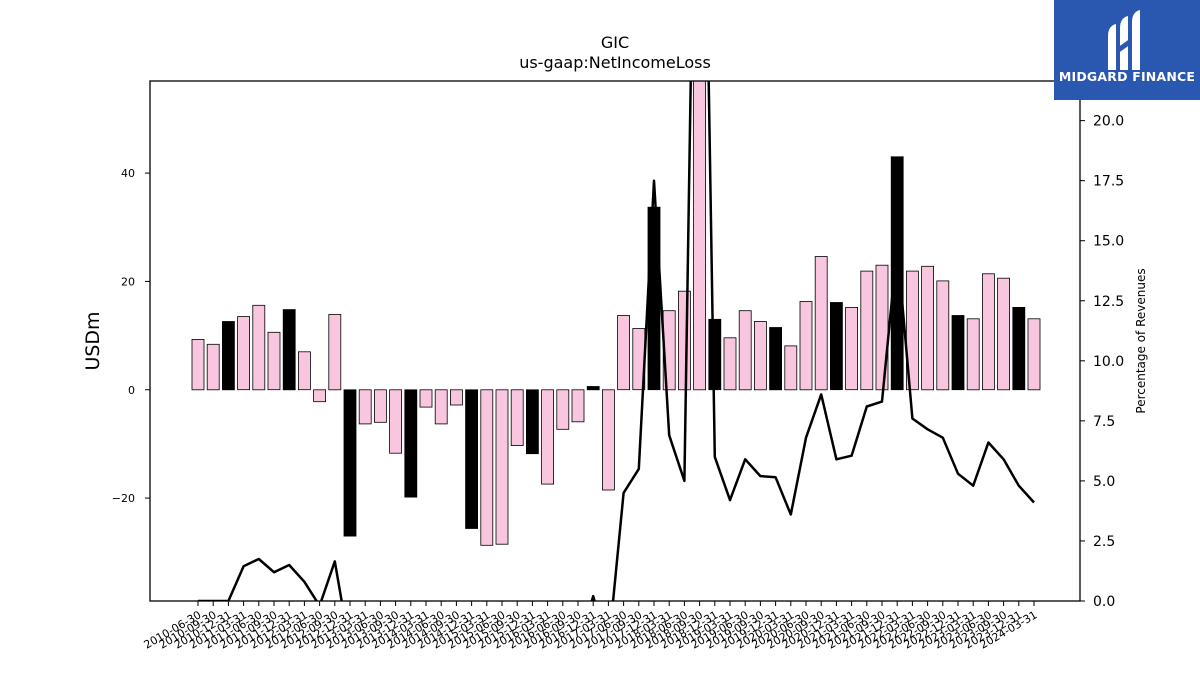 The image size is (1200, 675). Describe the element at coordinates (615, 62) in the screenshot. I see `chart-subtitle: us-gaap:NetIncomeLoss` at that location.